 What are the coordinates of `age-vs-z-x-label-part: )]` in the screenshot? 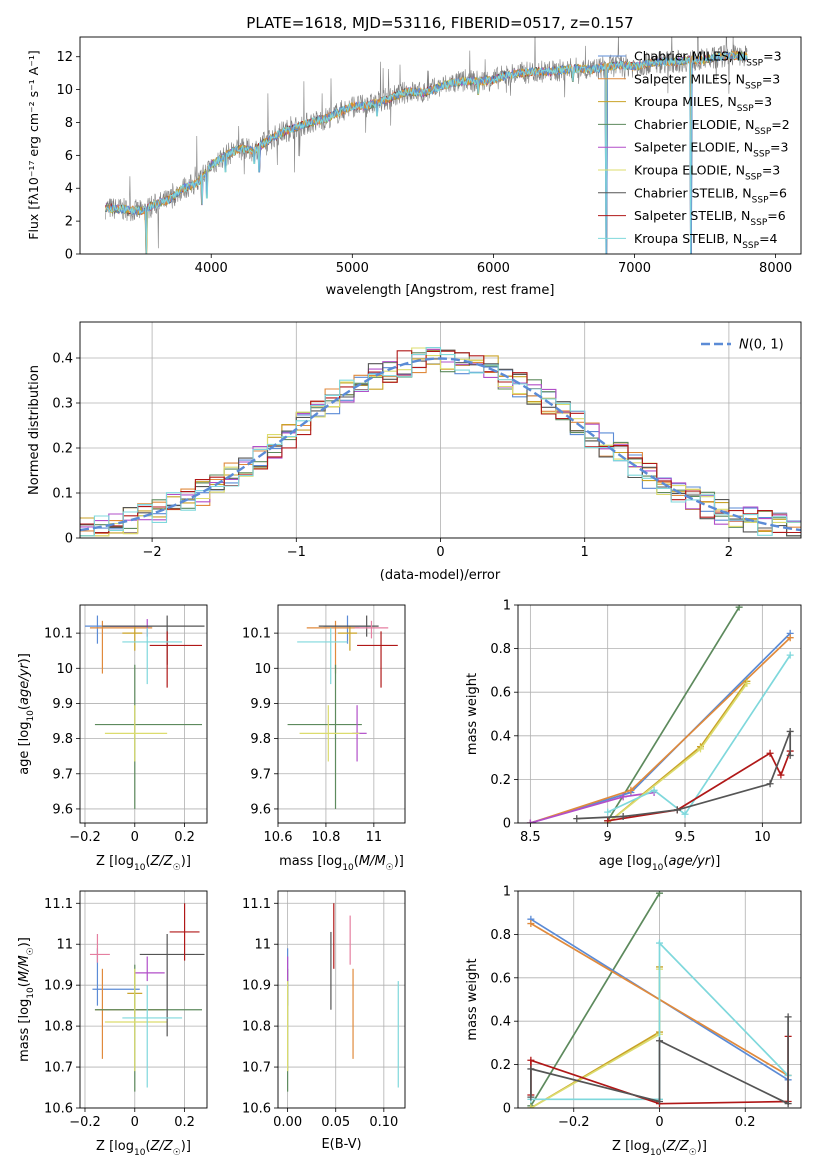 It's located at (186, 861).